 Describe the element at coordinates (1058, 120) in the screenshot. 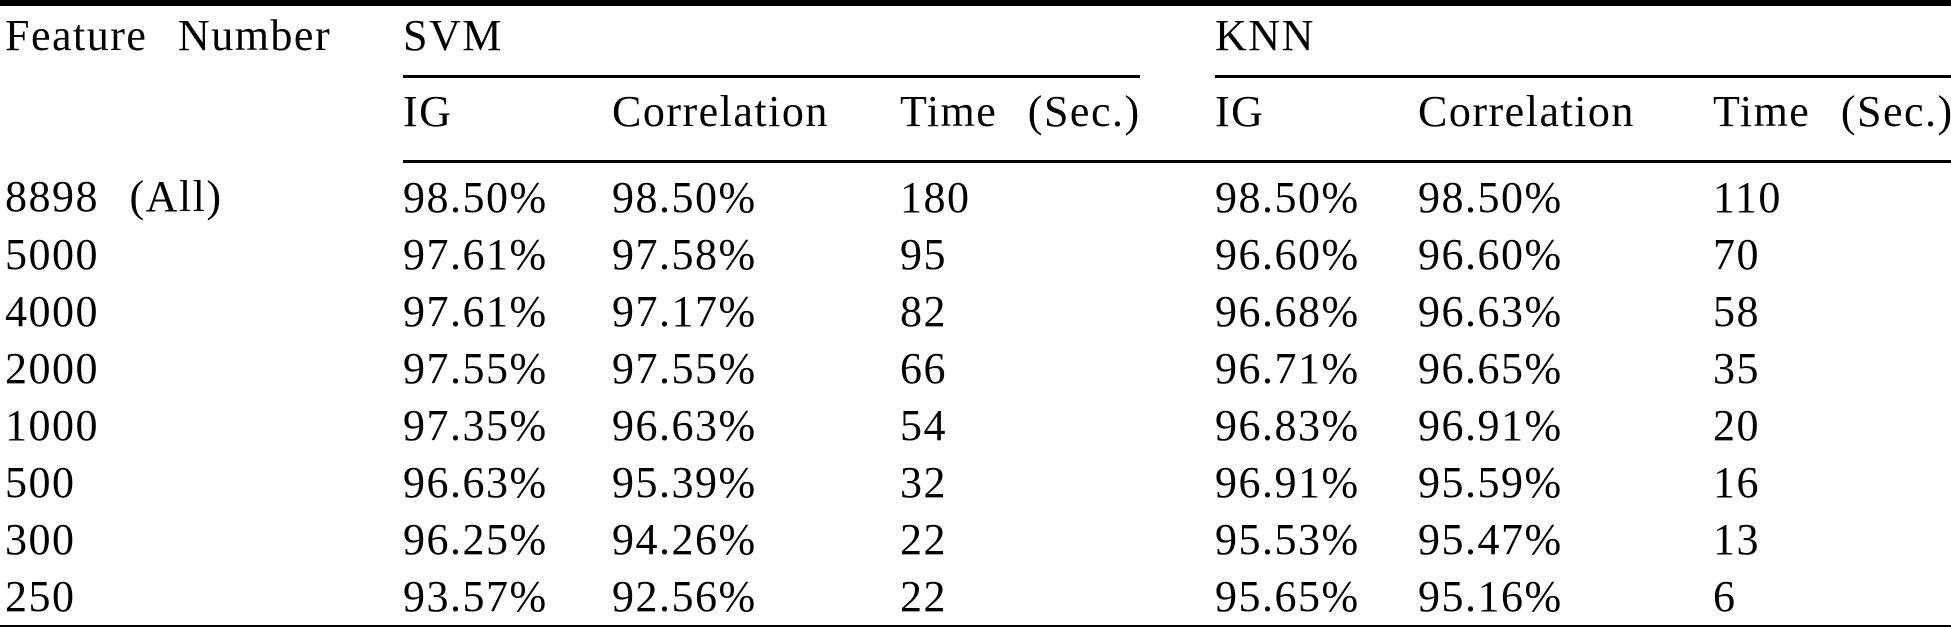

I see `column-header-svm-time: Time (Sec.)` at that location.